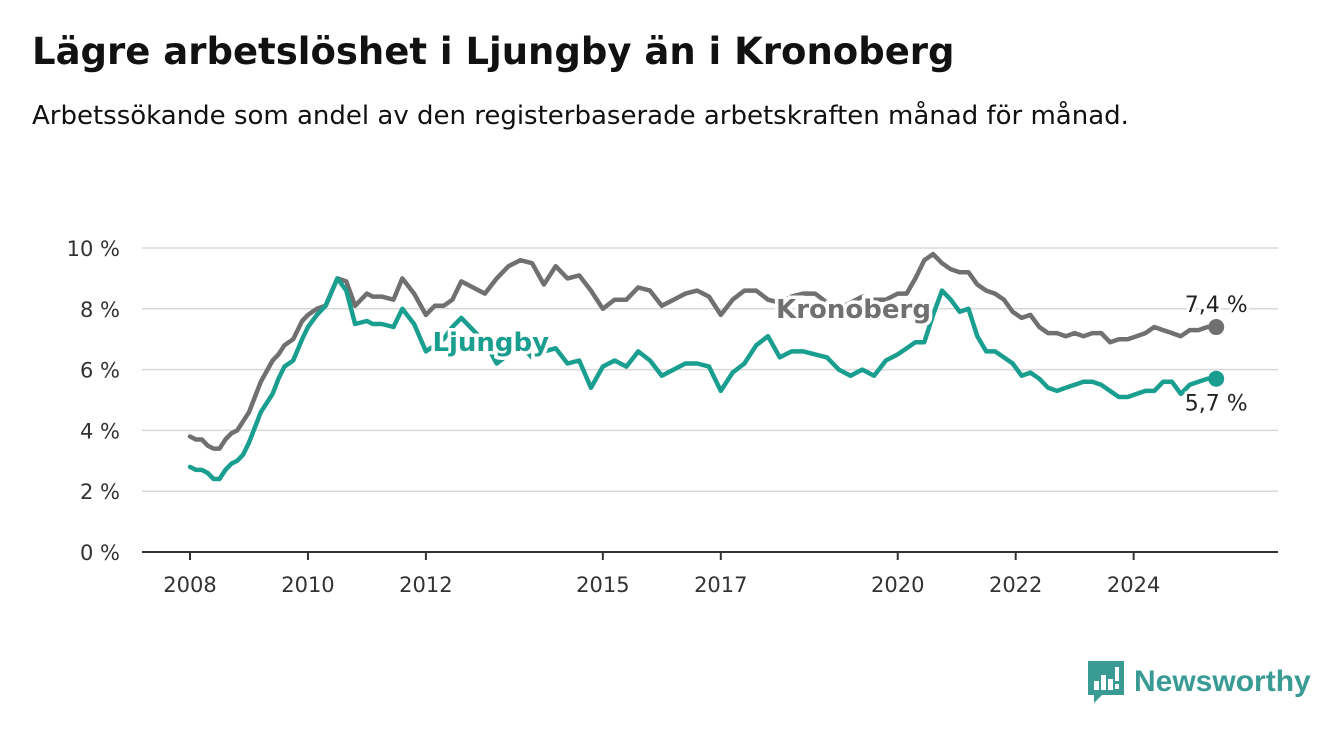 This screenshot has height=734, width=1340. I want to click on brand-name: Newsworthy, so click(1222, 681).